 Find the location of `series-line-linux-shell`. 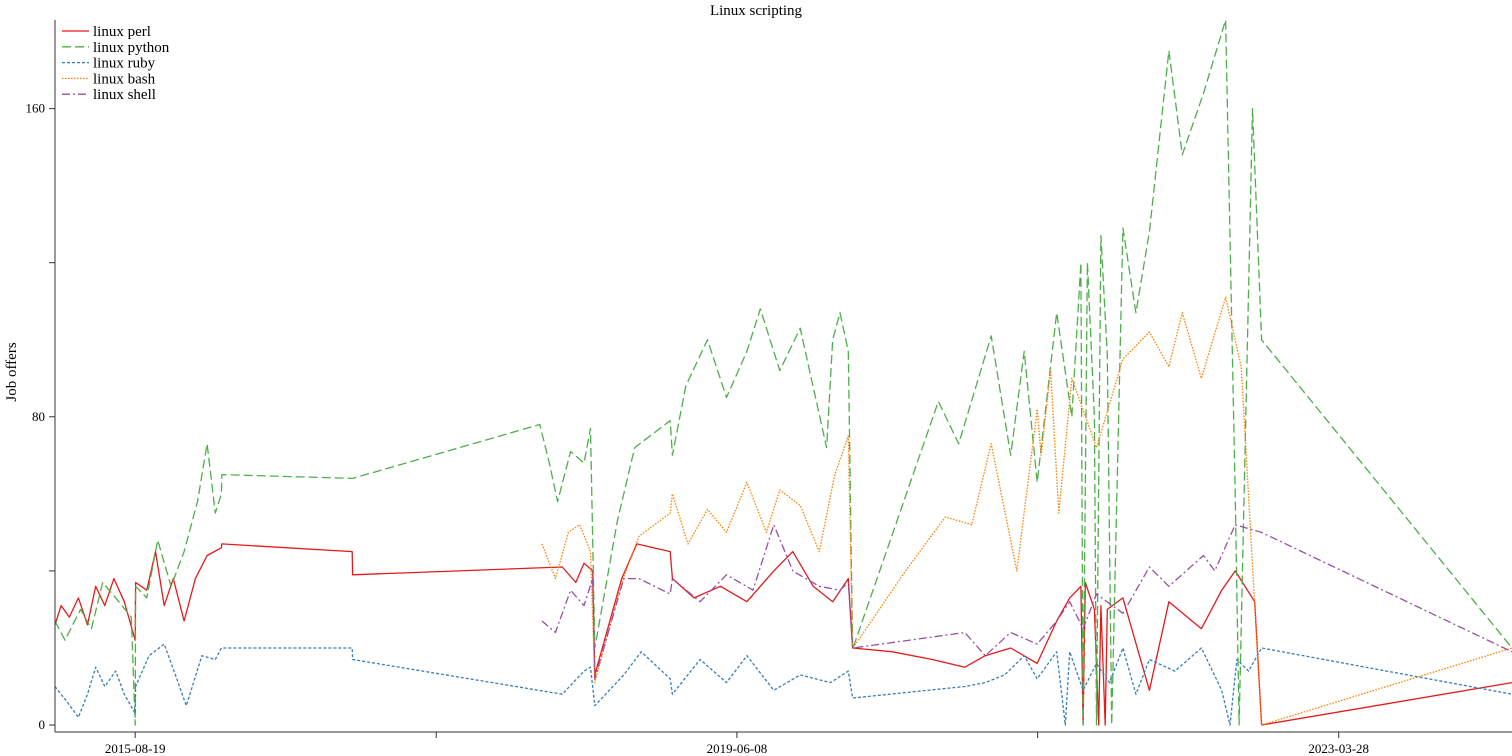

series-line-linux-shell is located at coordinates (1026, 602).